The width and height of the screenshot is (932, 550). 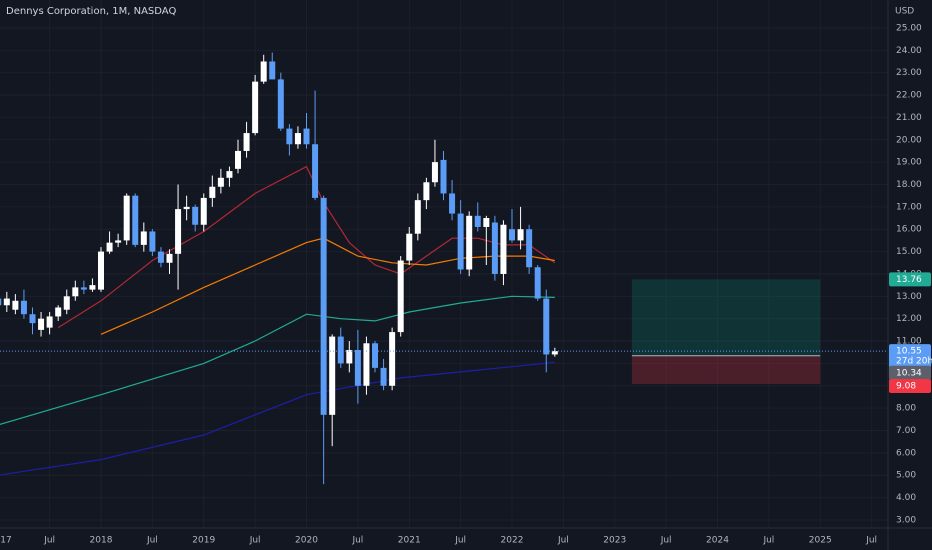 What do you see at coordinates (906, 409) in the screenshot?
I see `y-tick-label: 8.00` at bounding box center [906, 409].